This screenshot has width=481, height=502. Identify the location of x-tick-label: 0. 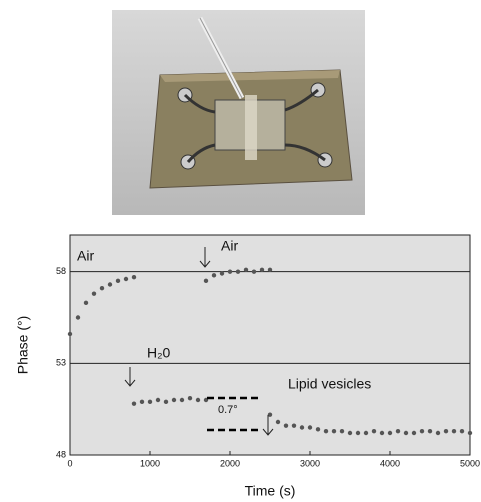
(69, 463).